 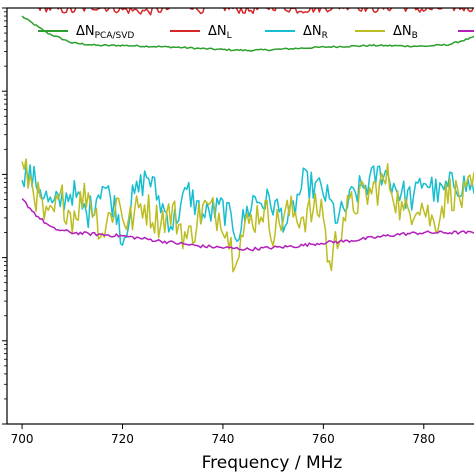 I want to click on series-line-unlabeled, so click(x=247, y=225).